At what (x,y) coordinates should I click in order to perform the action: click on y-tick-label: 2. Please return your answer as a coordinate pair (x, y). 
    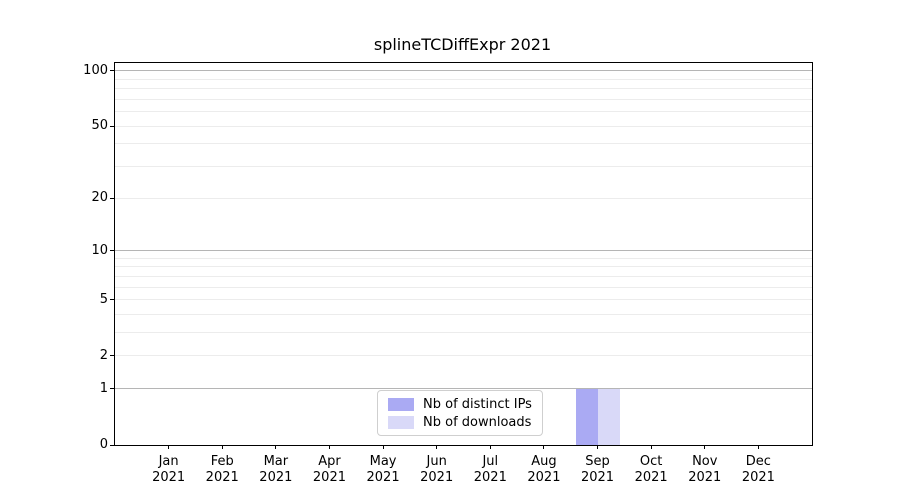
    Looking at the image, I should click on (103, 355).